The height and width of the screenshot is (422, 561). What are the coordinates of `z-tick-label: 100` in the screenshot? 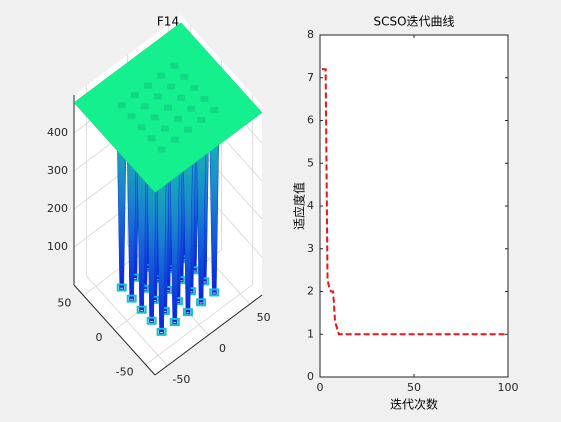 It's located at (57, 246).